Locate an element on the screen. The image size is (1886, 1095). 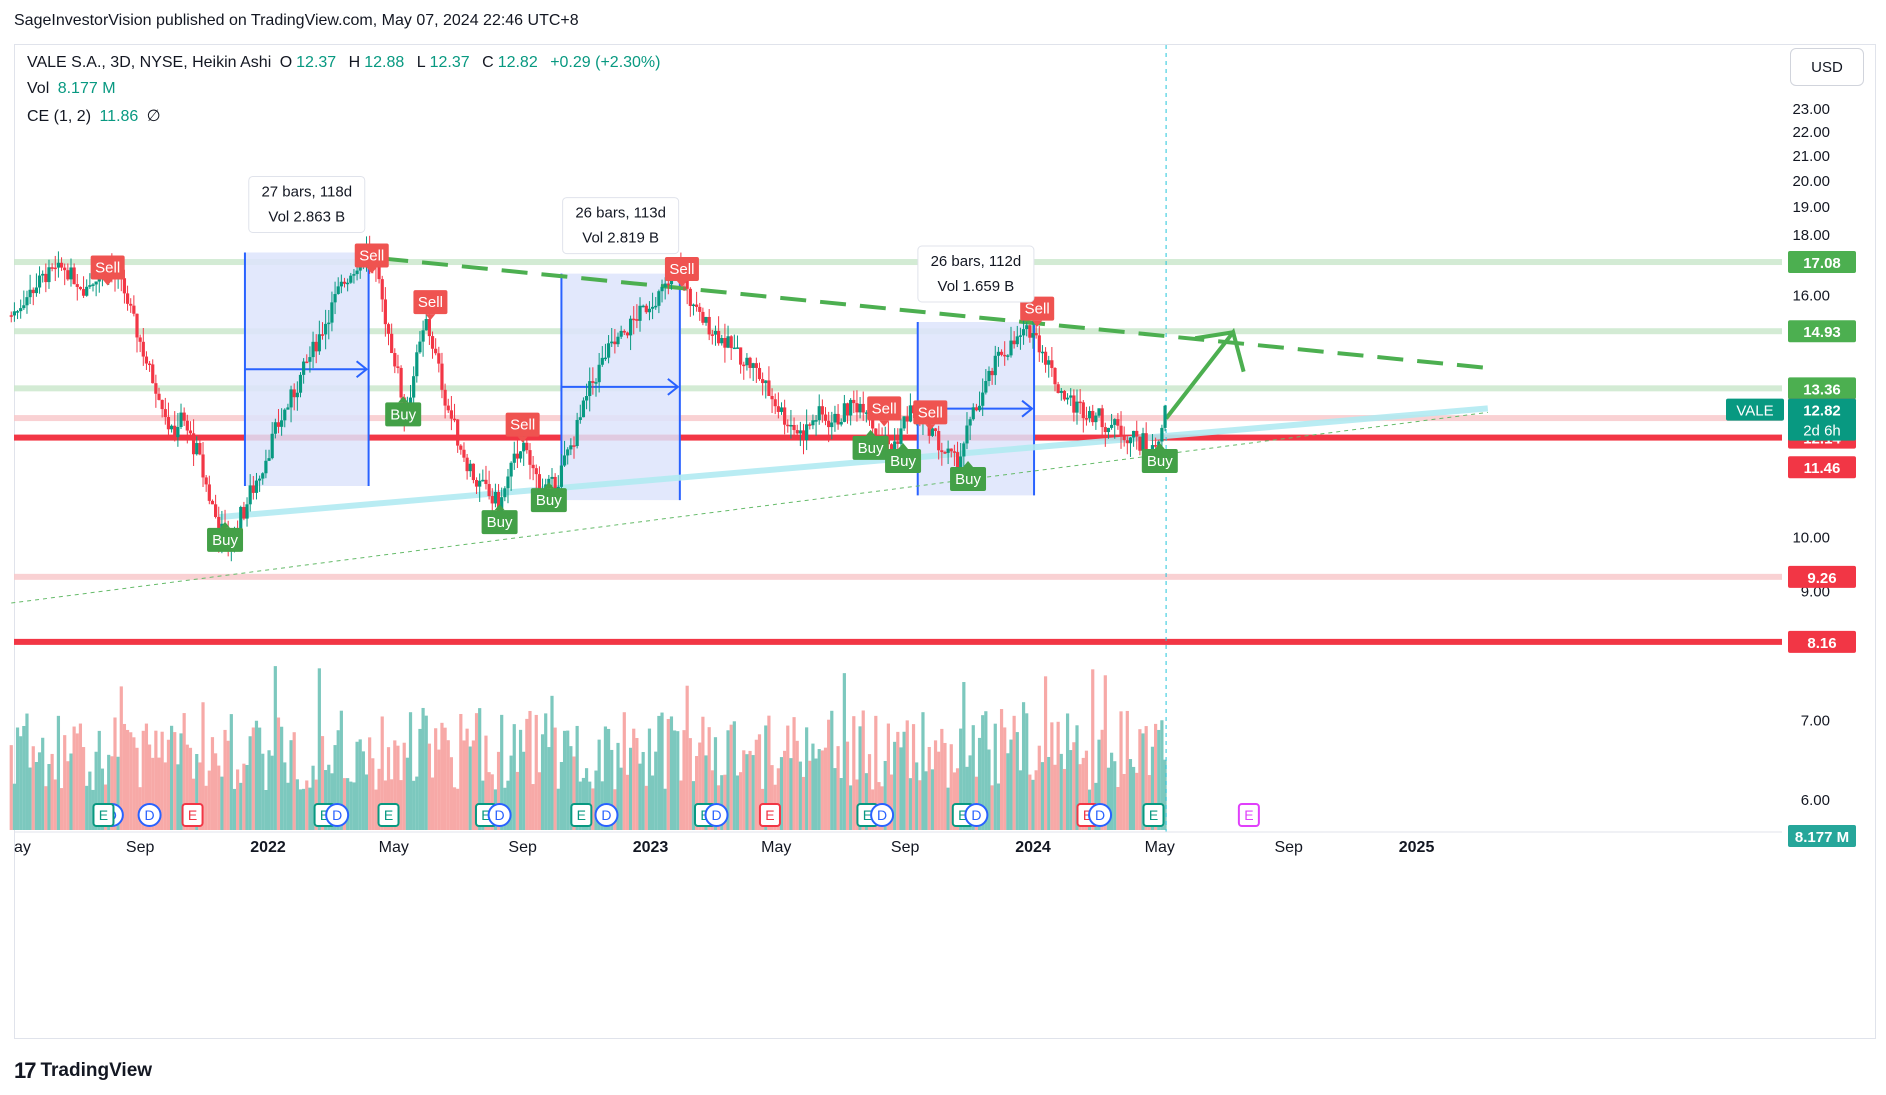
y-tick-label: 21.00 is located at coordinates (1811, 156).